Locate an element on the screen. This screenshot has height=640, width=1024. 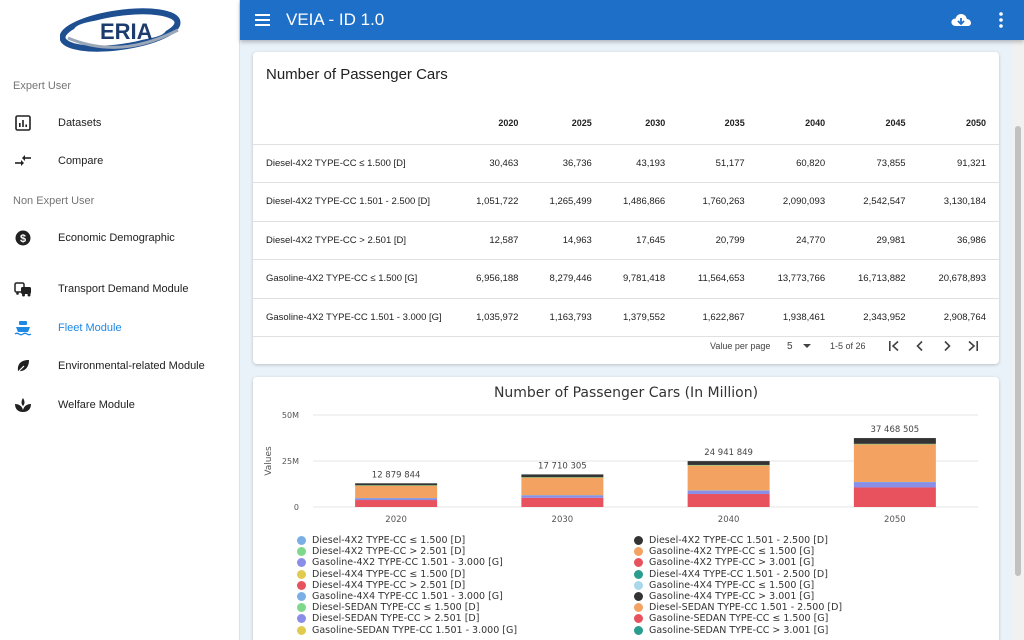
column-header: 2050 is located at coordinates (958, 123).